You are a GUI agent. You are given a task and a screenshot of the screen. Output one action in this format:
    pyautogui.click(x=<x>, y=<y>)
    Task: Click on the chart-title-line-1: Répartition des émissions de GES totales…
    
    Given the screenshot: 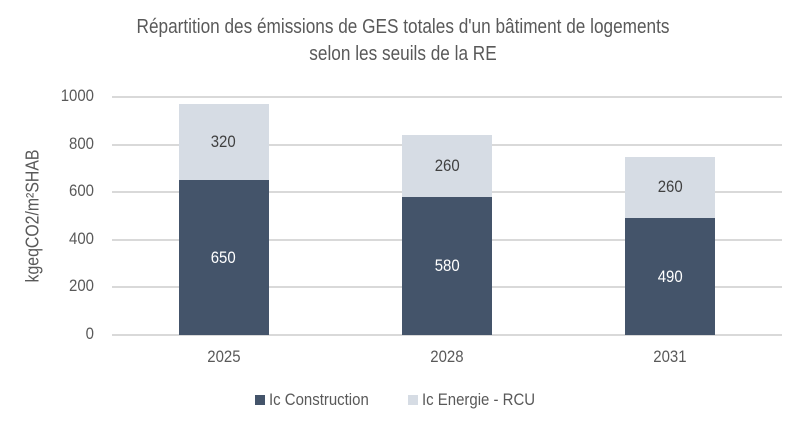 What is the action you would take?
    pyautogui.click(x=403, y=27)
    